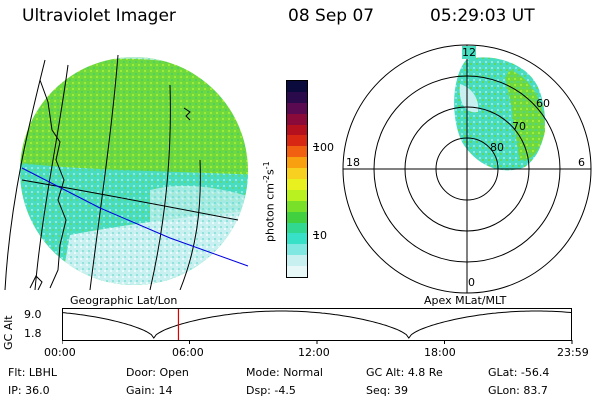 The width and height of the screenshot is (600, 400). What do you see at coordinates (99, 16) in the screenshot?
I see `instrument-title: Ultraviolet Imager` at bounding box center [99, 16].